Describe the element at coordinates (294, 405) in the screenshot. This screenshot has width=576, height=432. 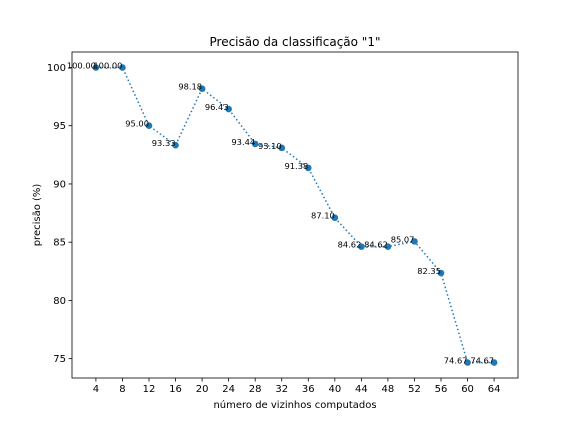
I see `x-axis-label: número de vizinhos computados` at that location.